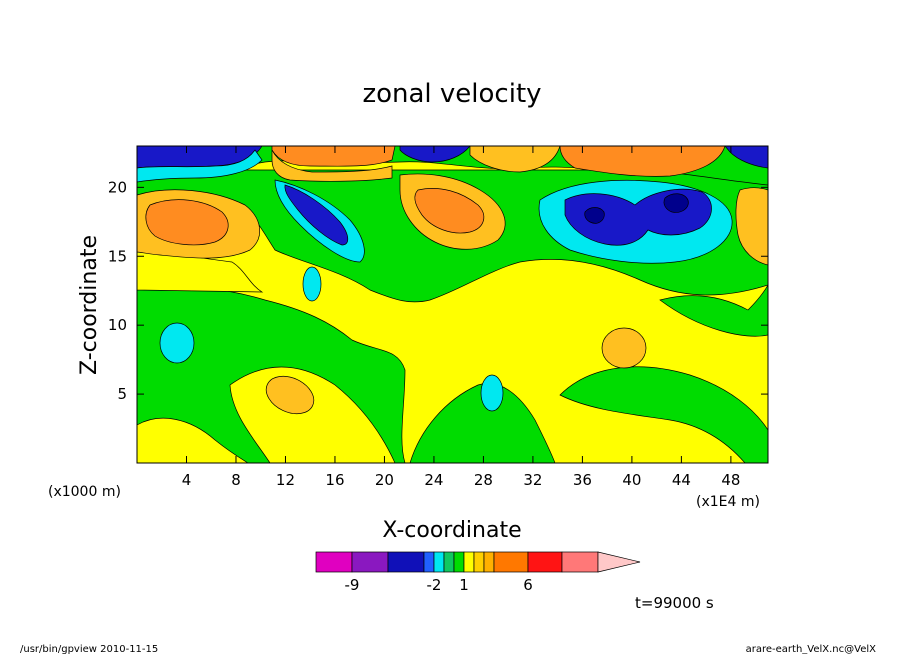 The image size is (904, 654). Describe the element at coordinates (751, 226) in the screenshot. I see `field-region-yellow-east-edge` at that location.